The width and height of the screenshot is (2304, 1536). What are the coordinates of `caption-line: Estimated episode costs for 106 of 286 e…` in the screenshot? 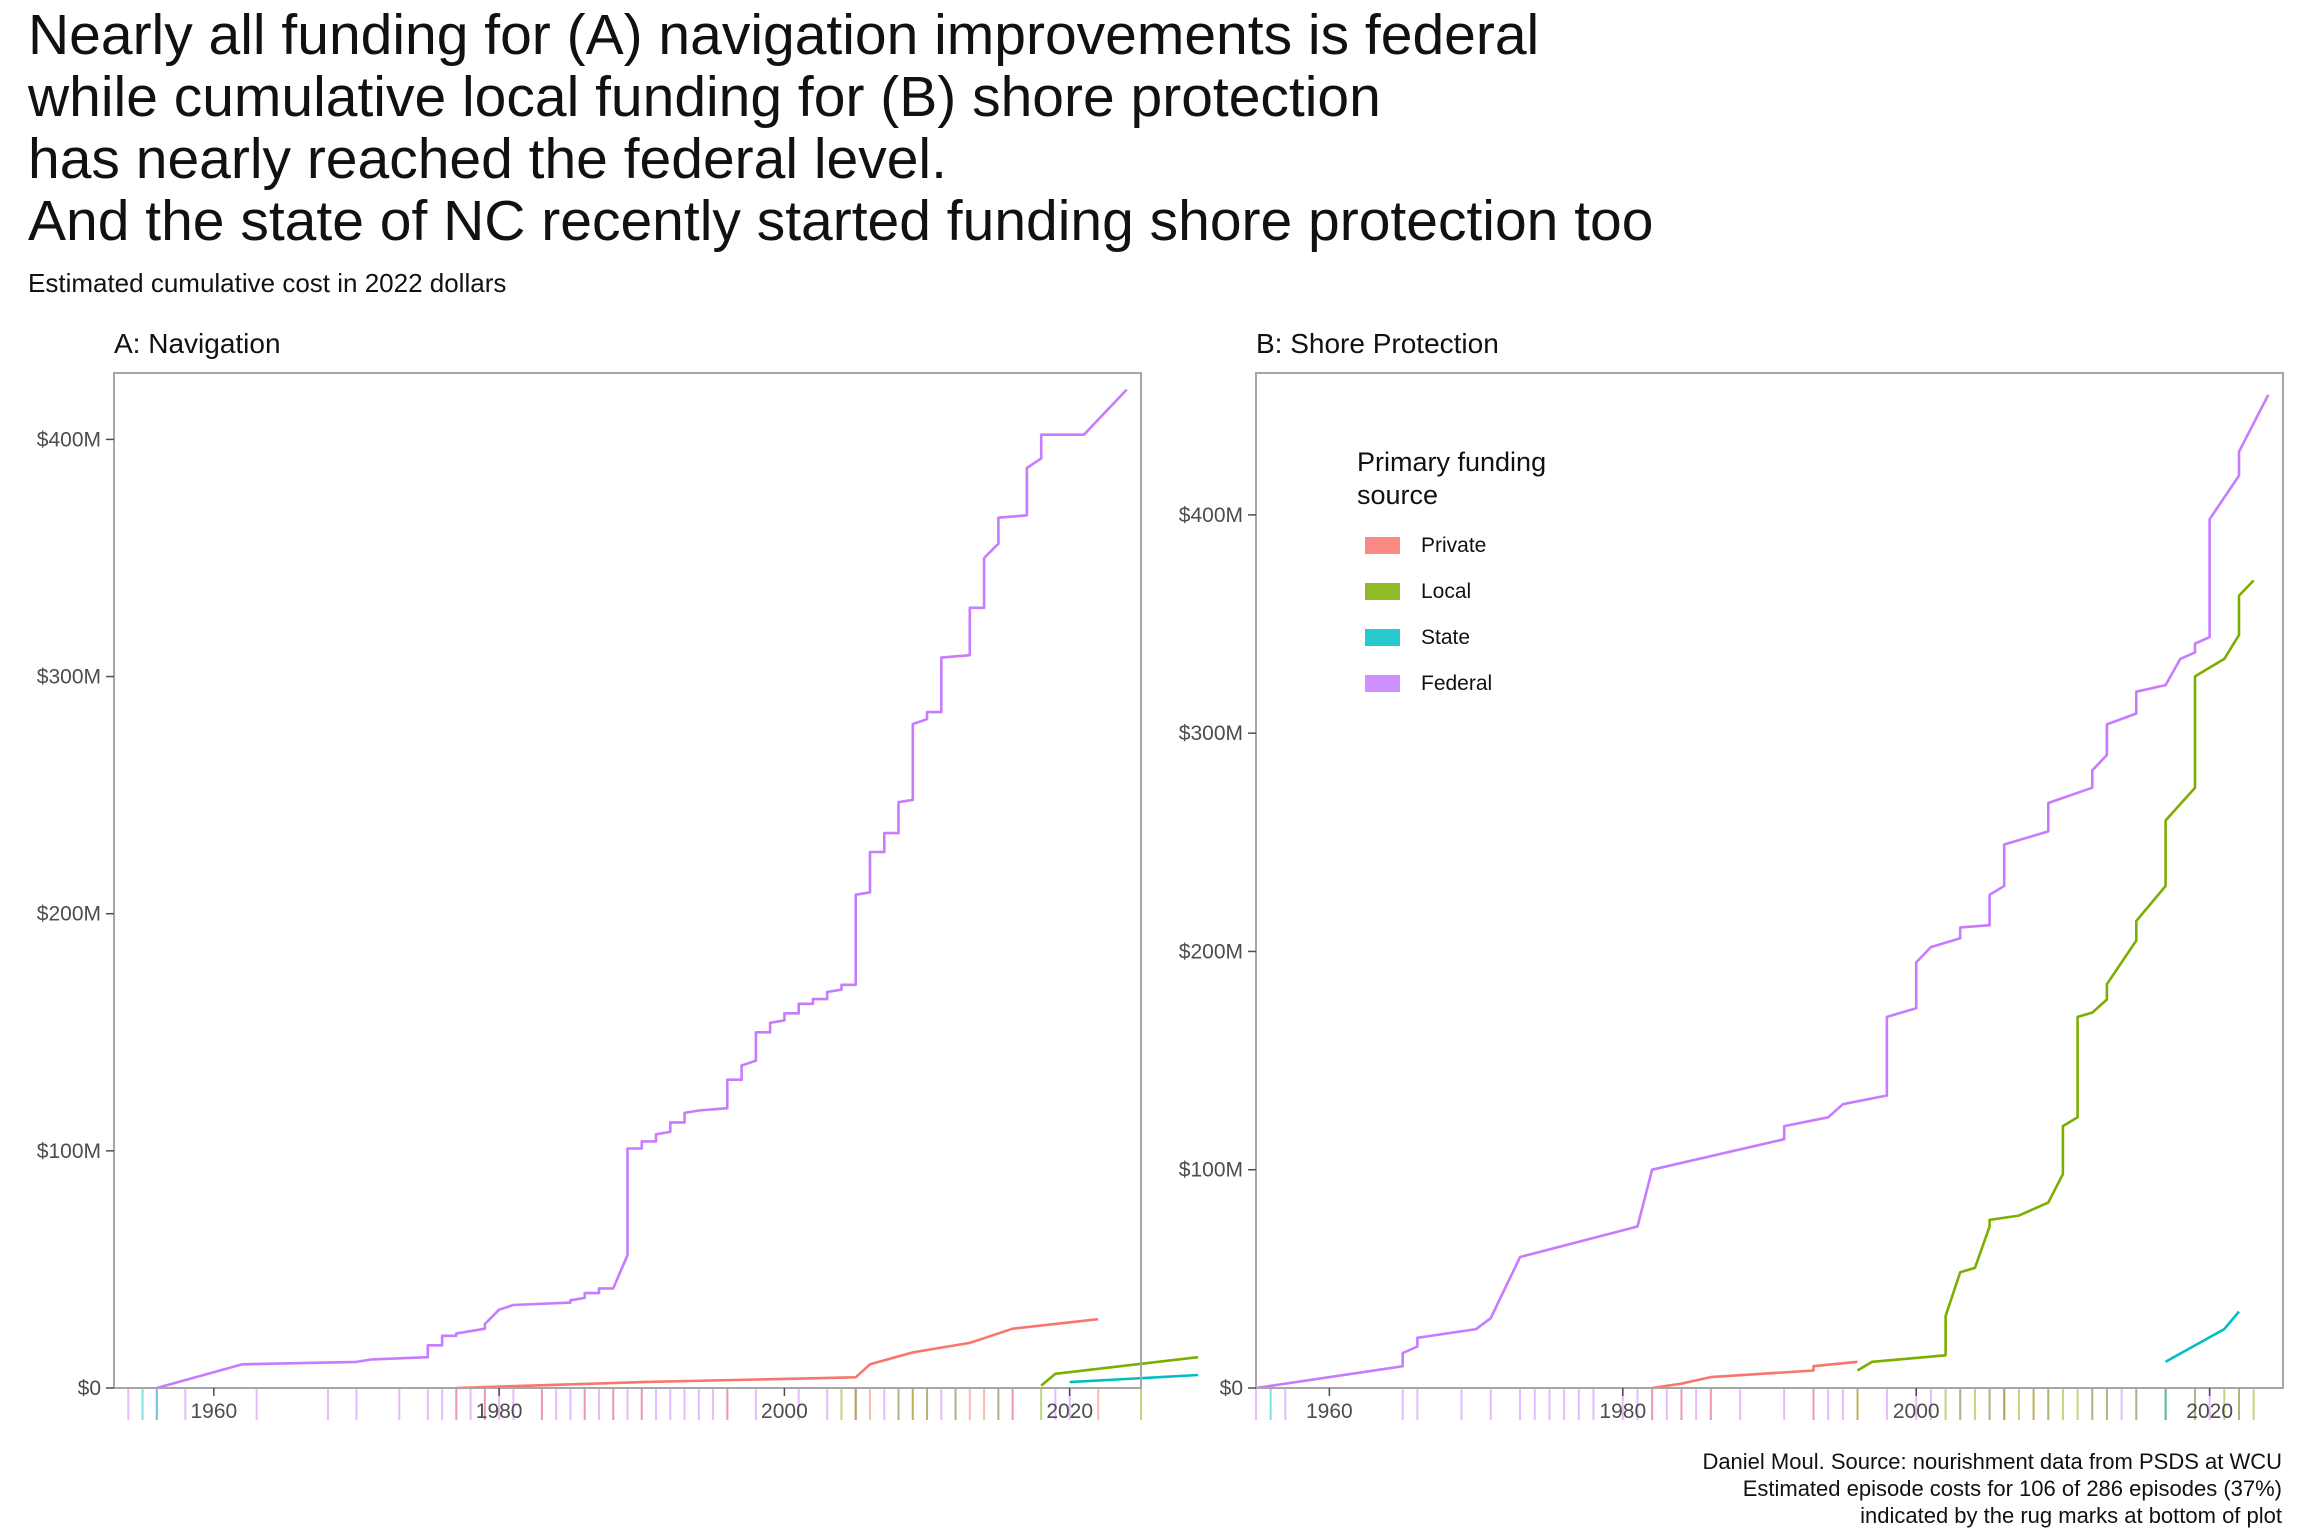 It's located at (2012, 1488).